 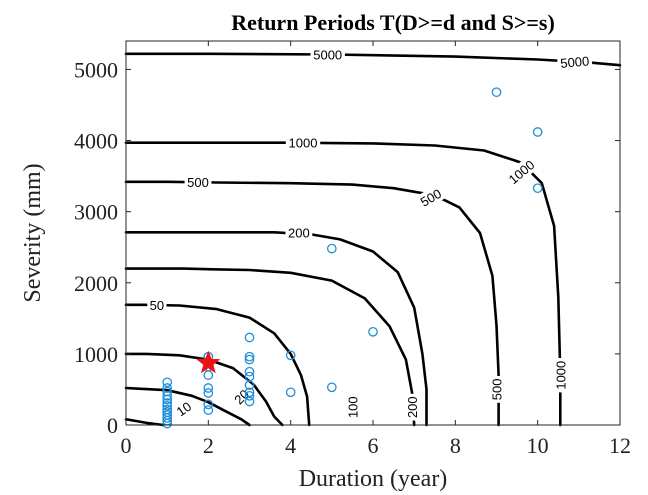 What do you see at coordinates (455, 445) in the screenshot?
I see `x-tick-label: 8` at bounding box center [455, 445].